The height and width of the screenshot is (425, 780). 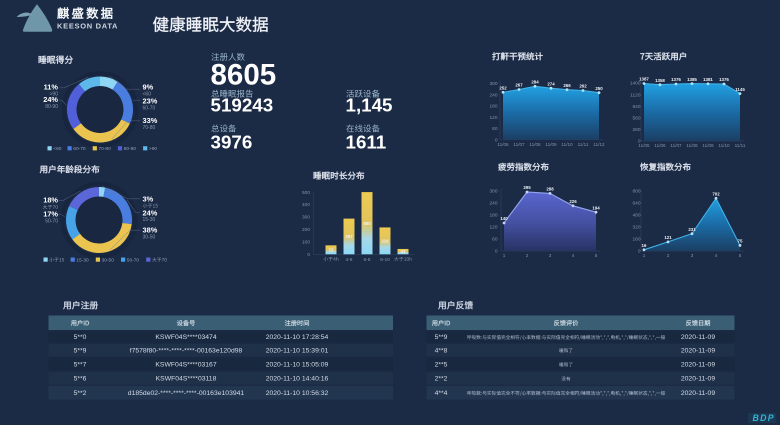 What do you see at coordinates (644, 79) in the screenshot?
I see `svg-text: 1387` at bounding box center [644, 79].